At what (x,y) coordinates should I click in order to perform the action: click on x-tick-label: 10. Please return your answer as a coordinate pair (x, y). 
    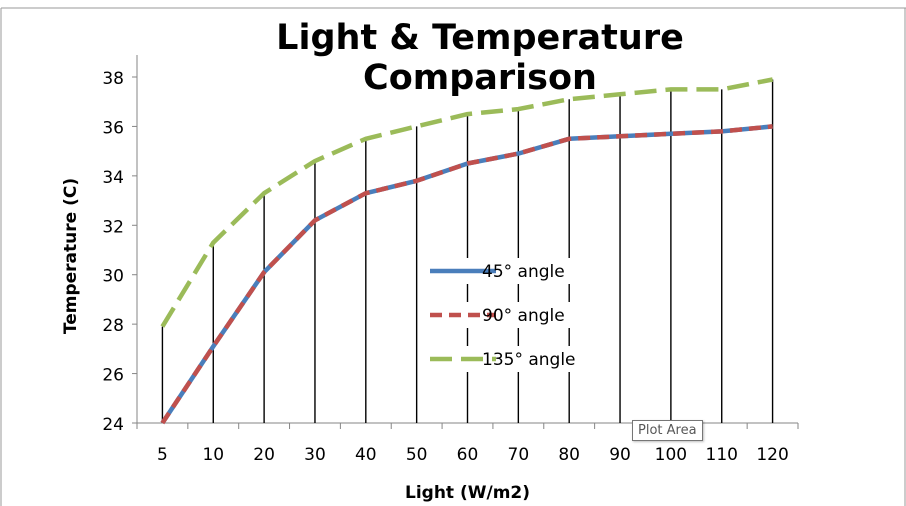
    Looking at the image, I should click on (213, 455).